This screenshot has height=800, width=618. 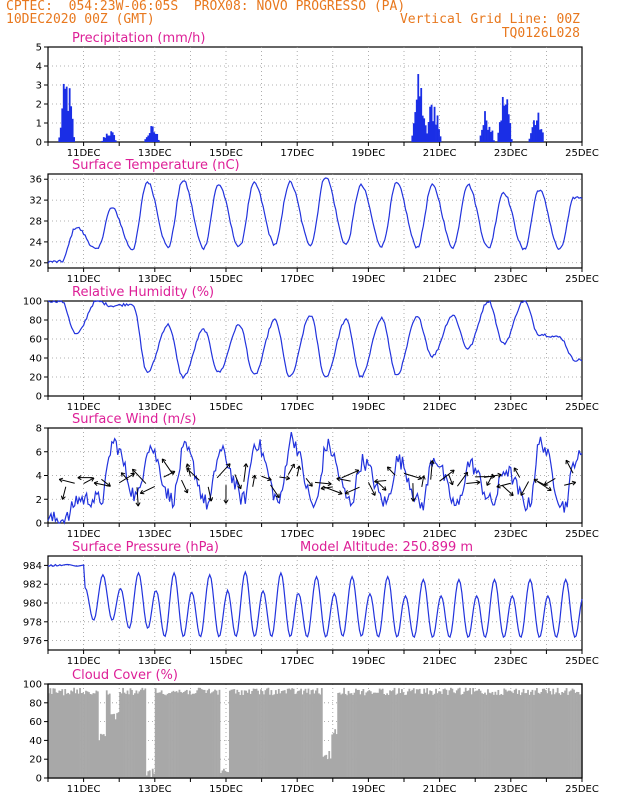 What do you see at coordinates (35, 741) in the screenshot?
I see `y-tick-label: 40` at bounding box center [35, 741].